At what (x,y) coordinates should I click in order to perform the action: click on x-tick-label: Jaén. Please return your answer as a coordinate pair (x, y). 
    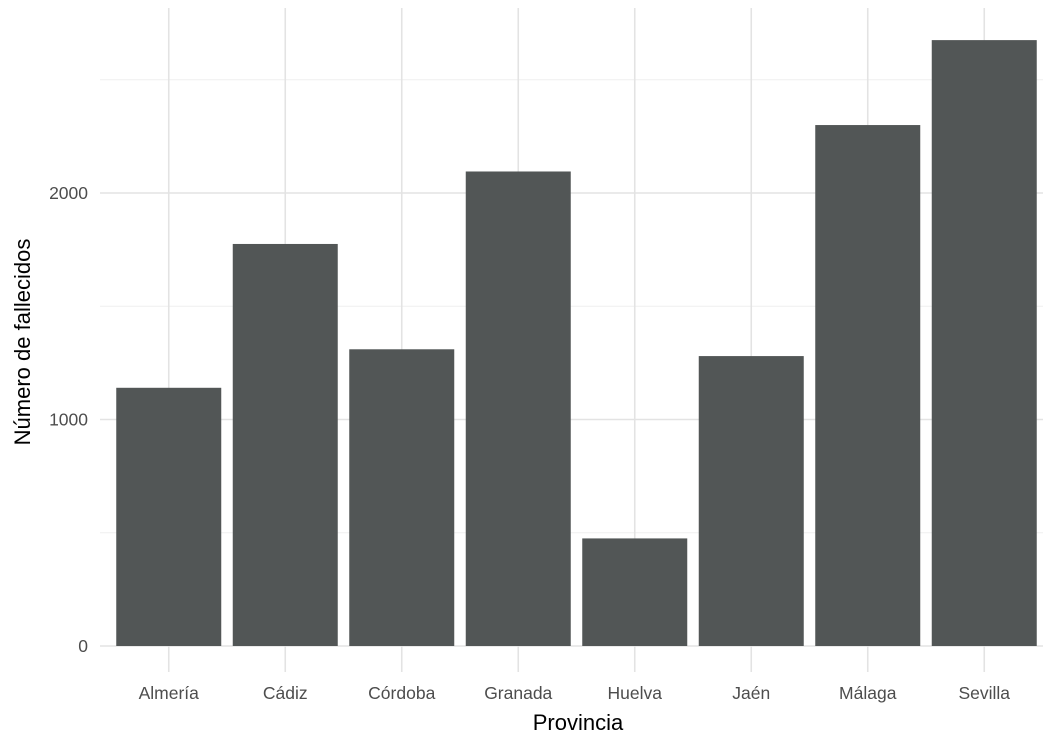
    Looking at the image, I should click on (751, 693).